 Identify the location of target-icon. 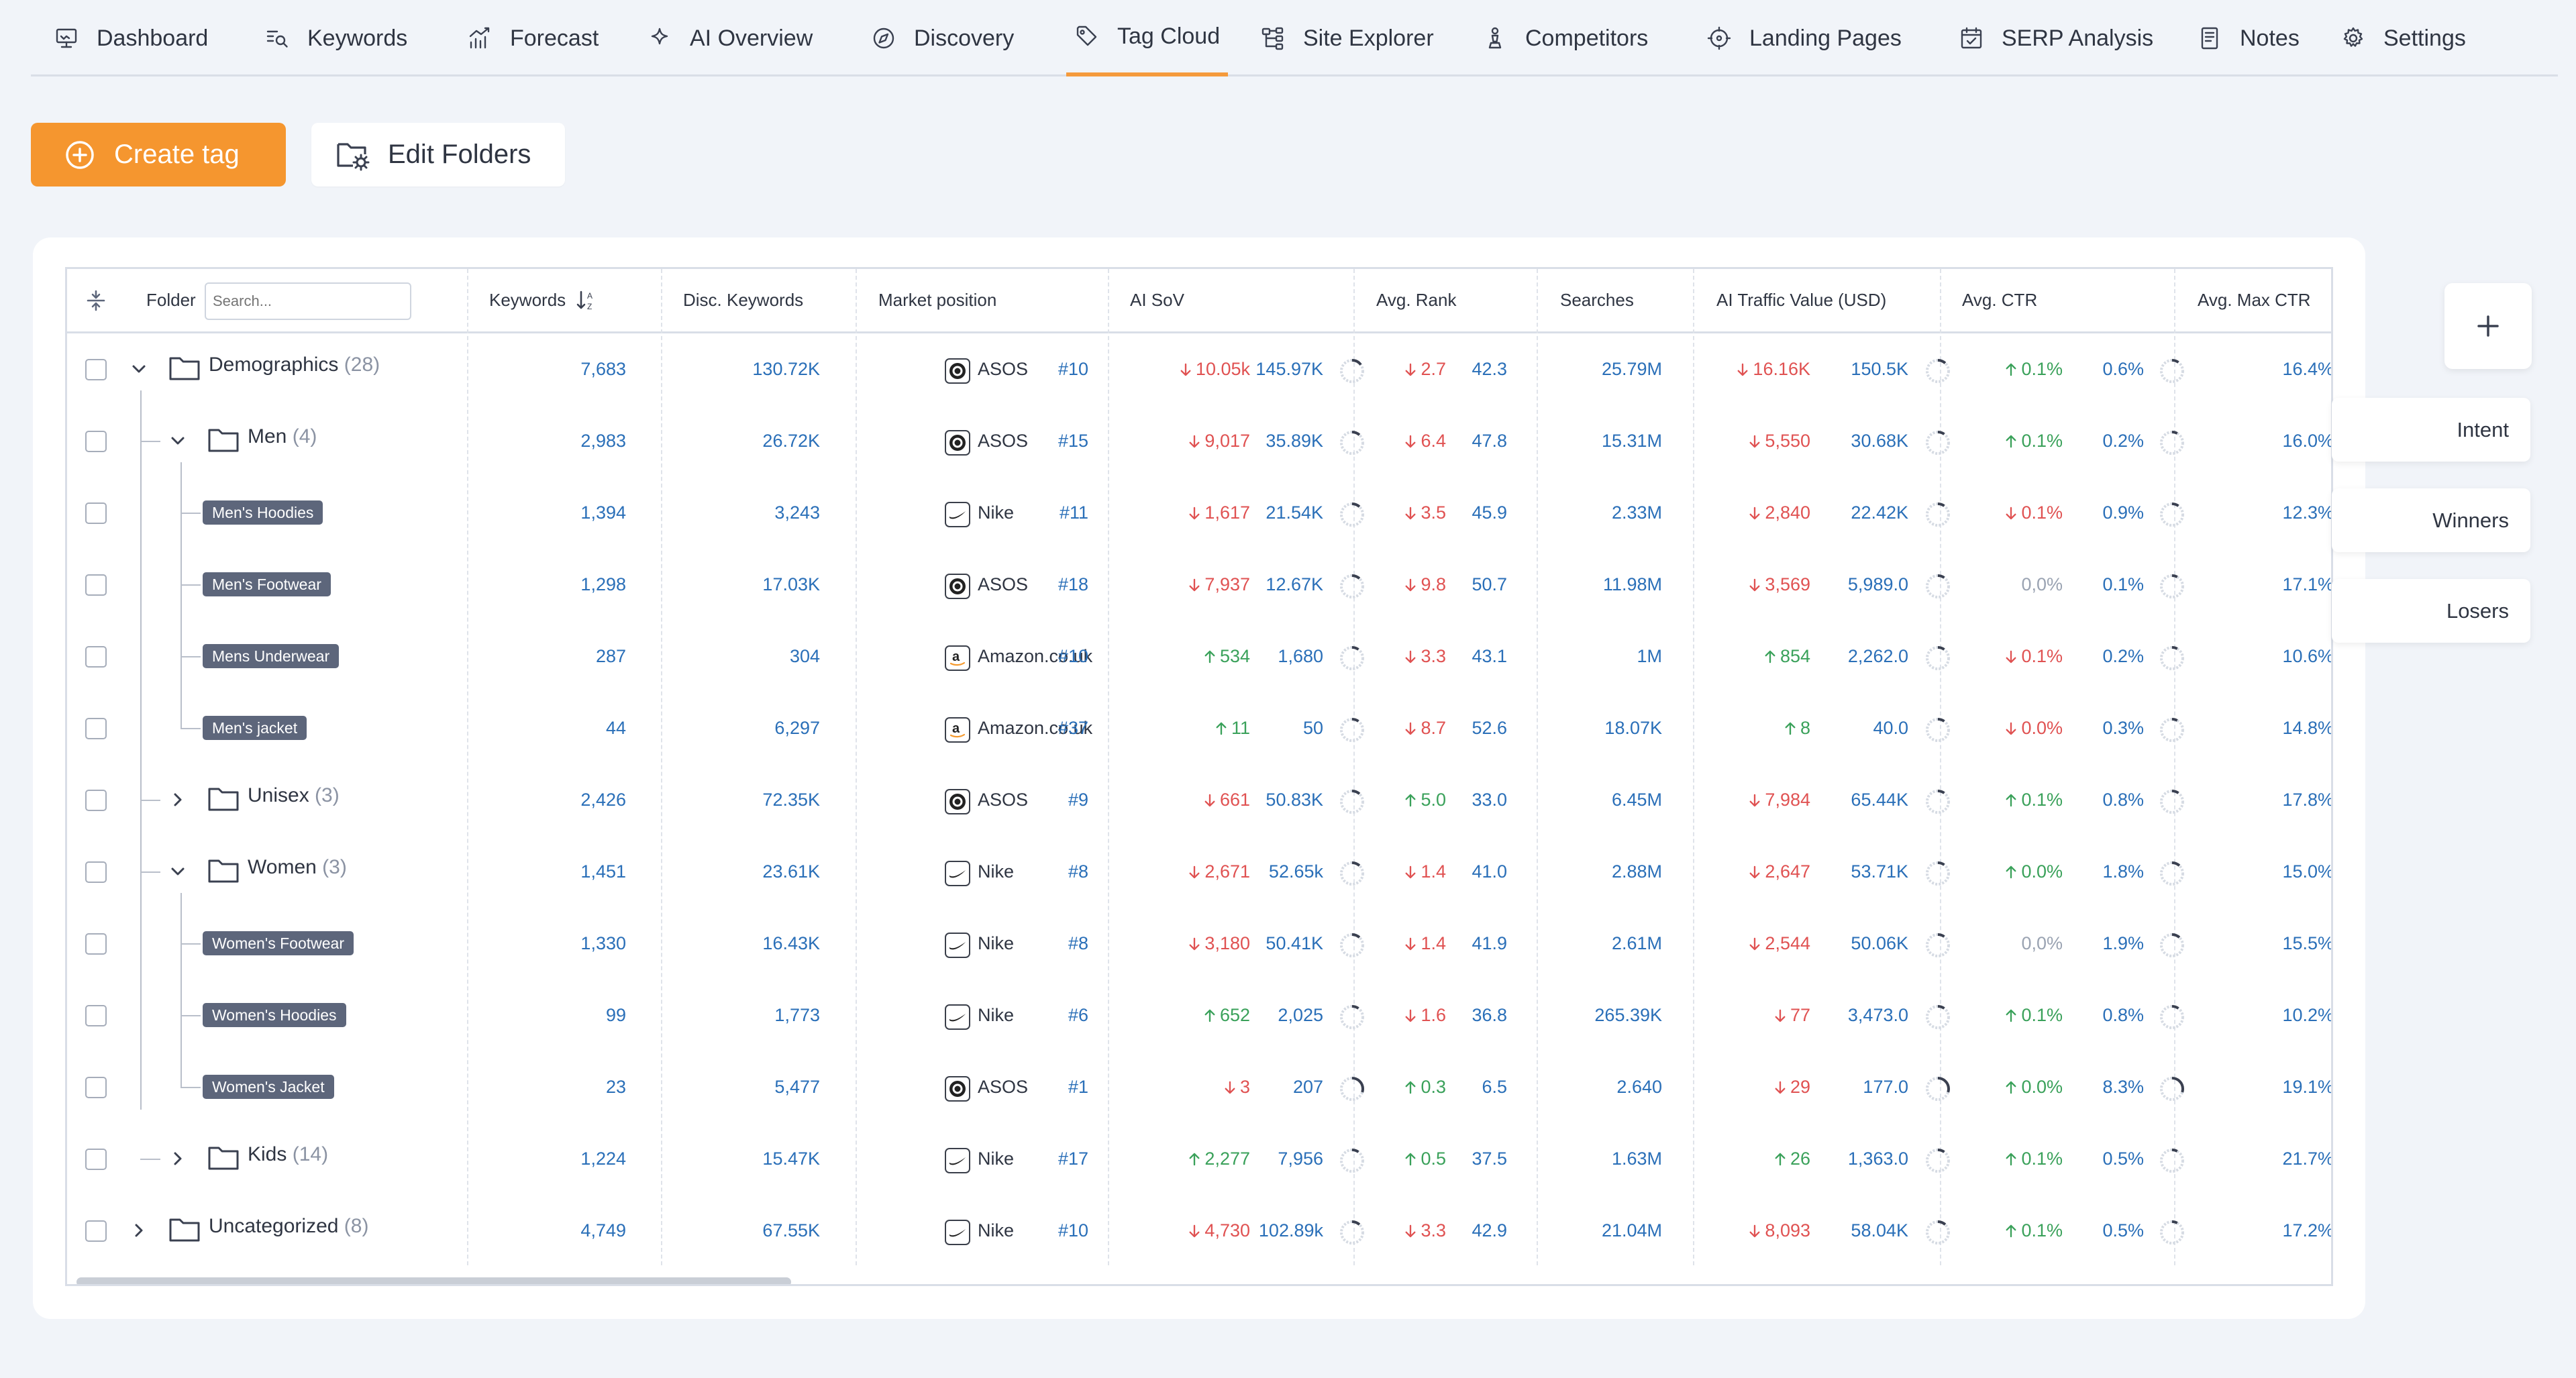
(1719, 38).